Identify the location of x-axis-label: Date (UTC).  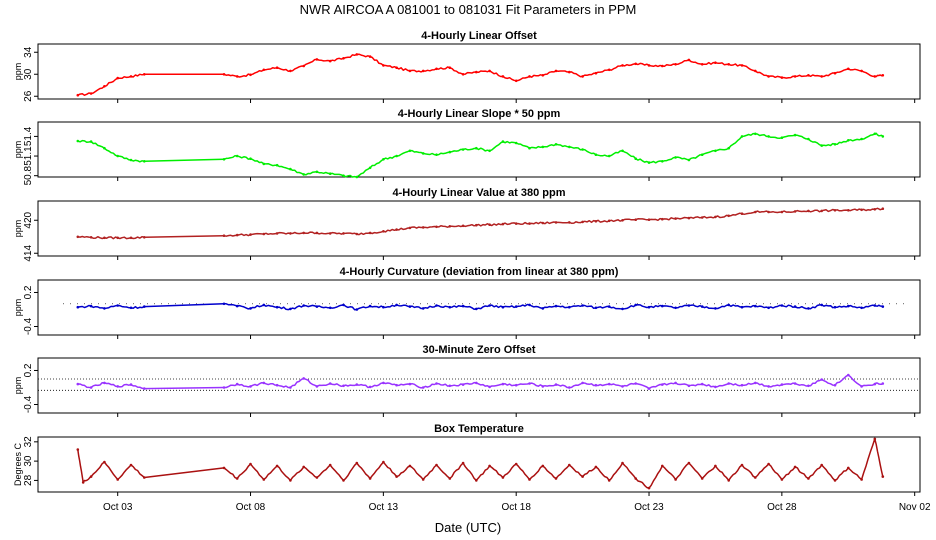
(468, 527).